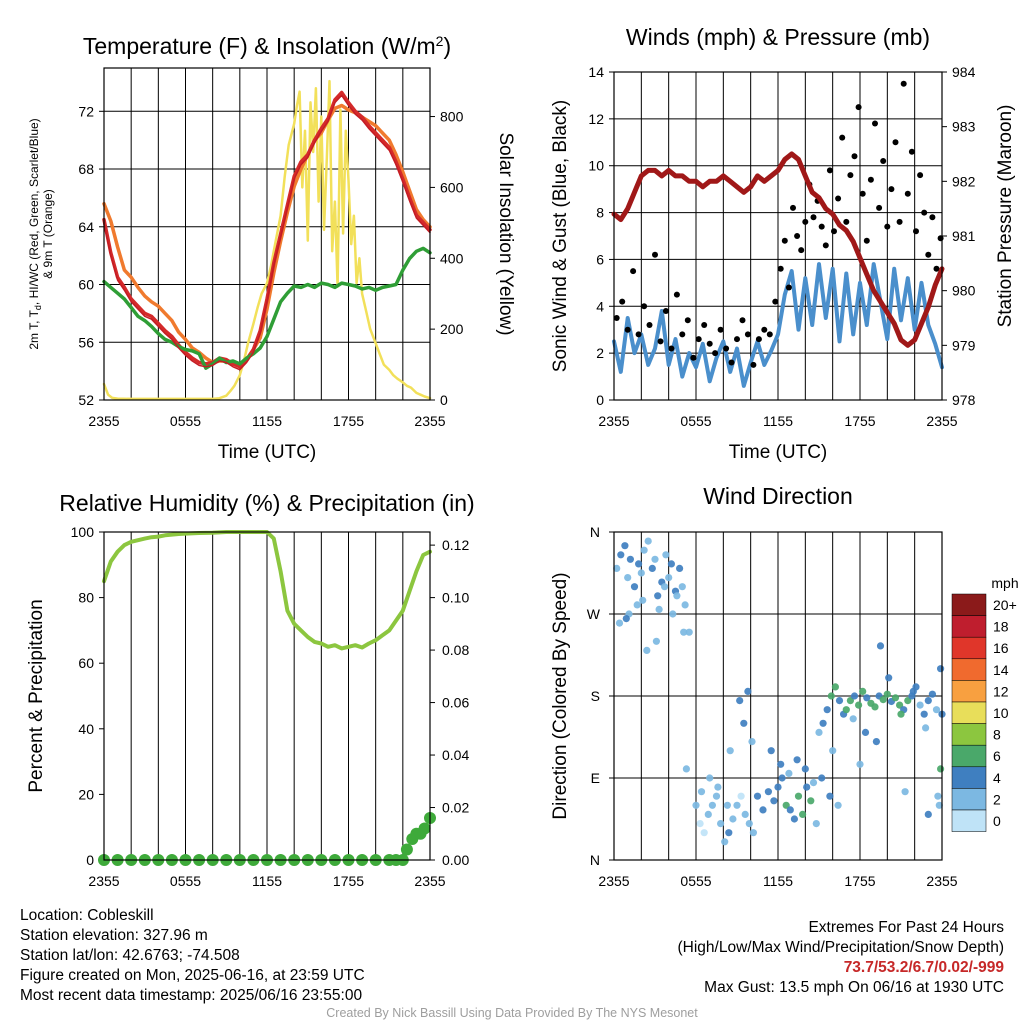  I want to click on y-tick-label: 40, so click(86, 729).